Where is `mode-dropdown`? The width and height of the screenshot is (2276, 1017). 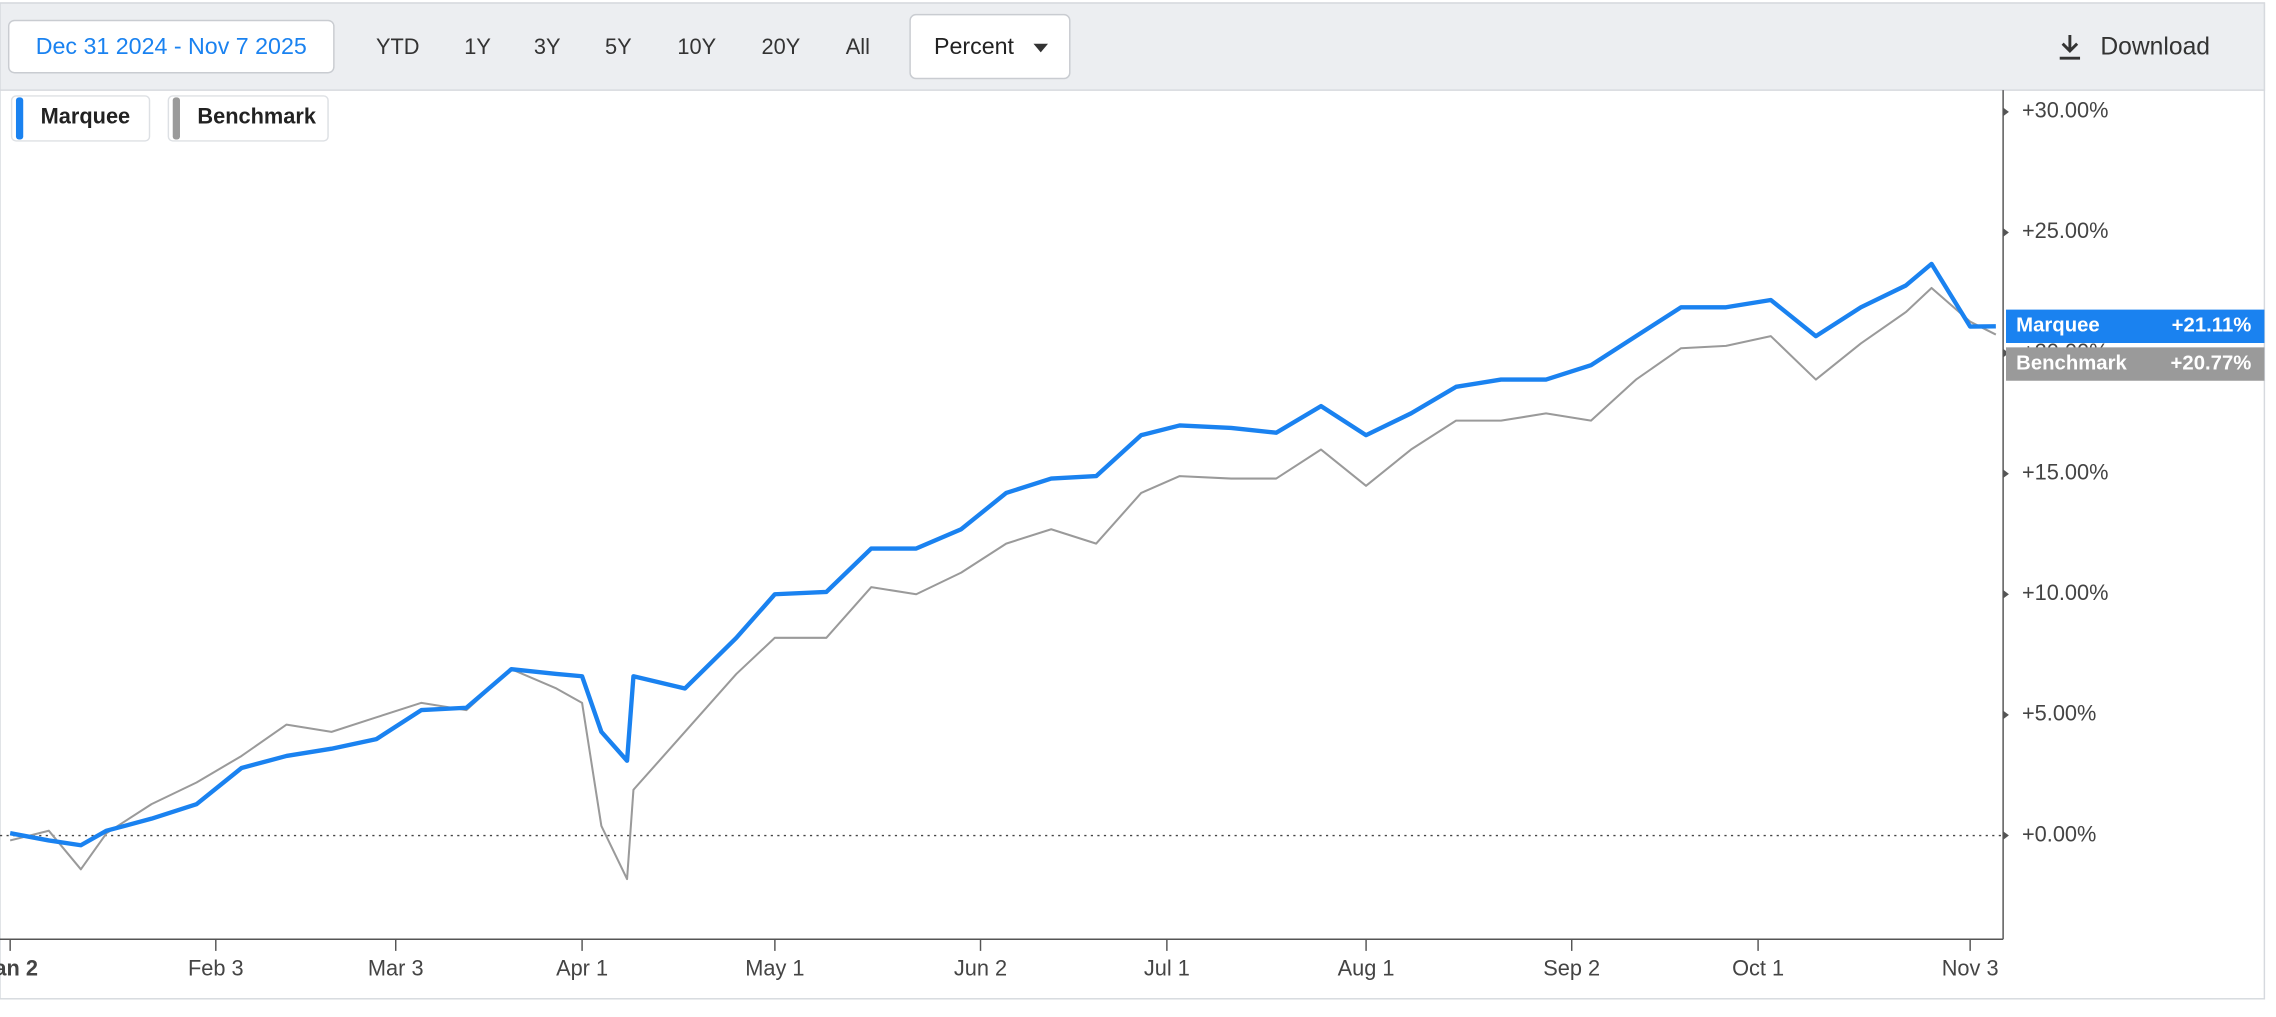
mode-dropdown is located at coordinates (990, 46).